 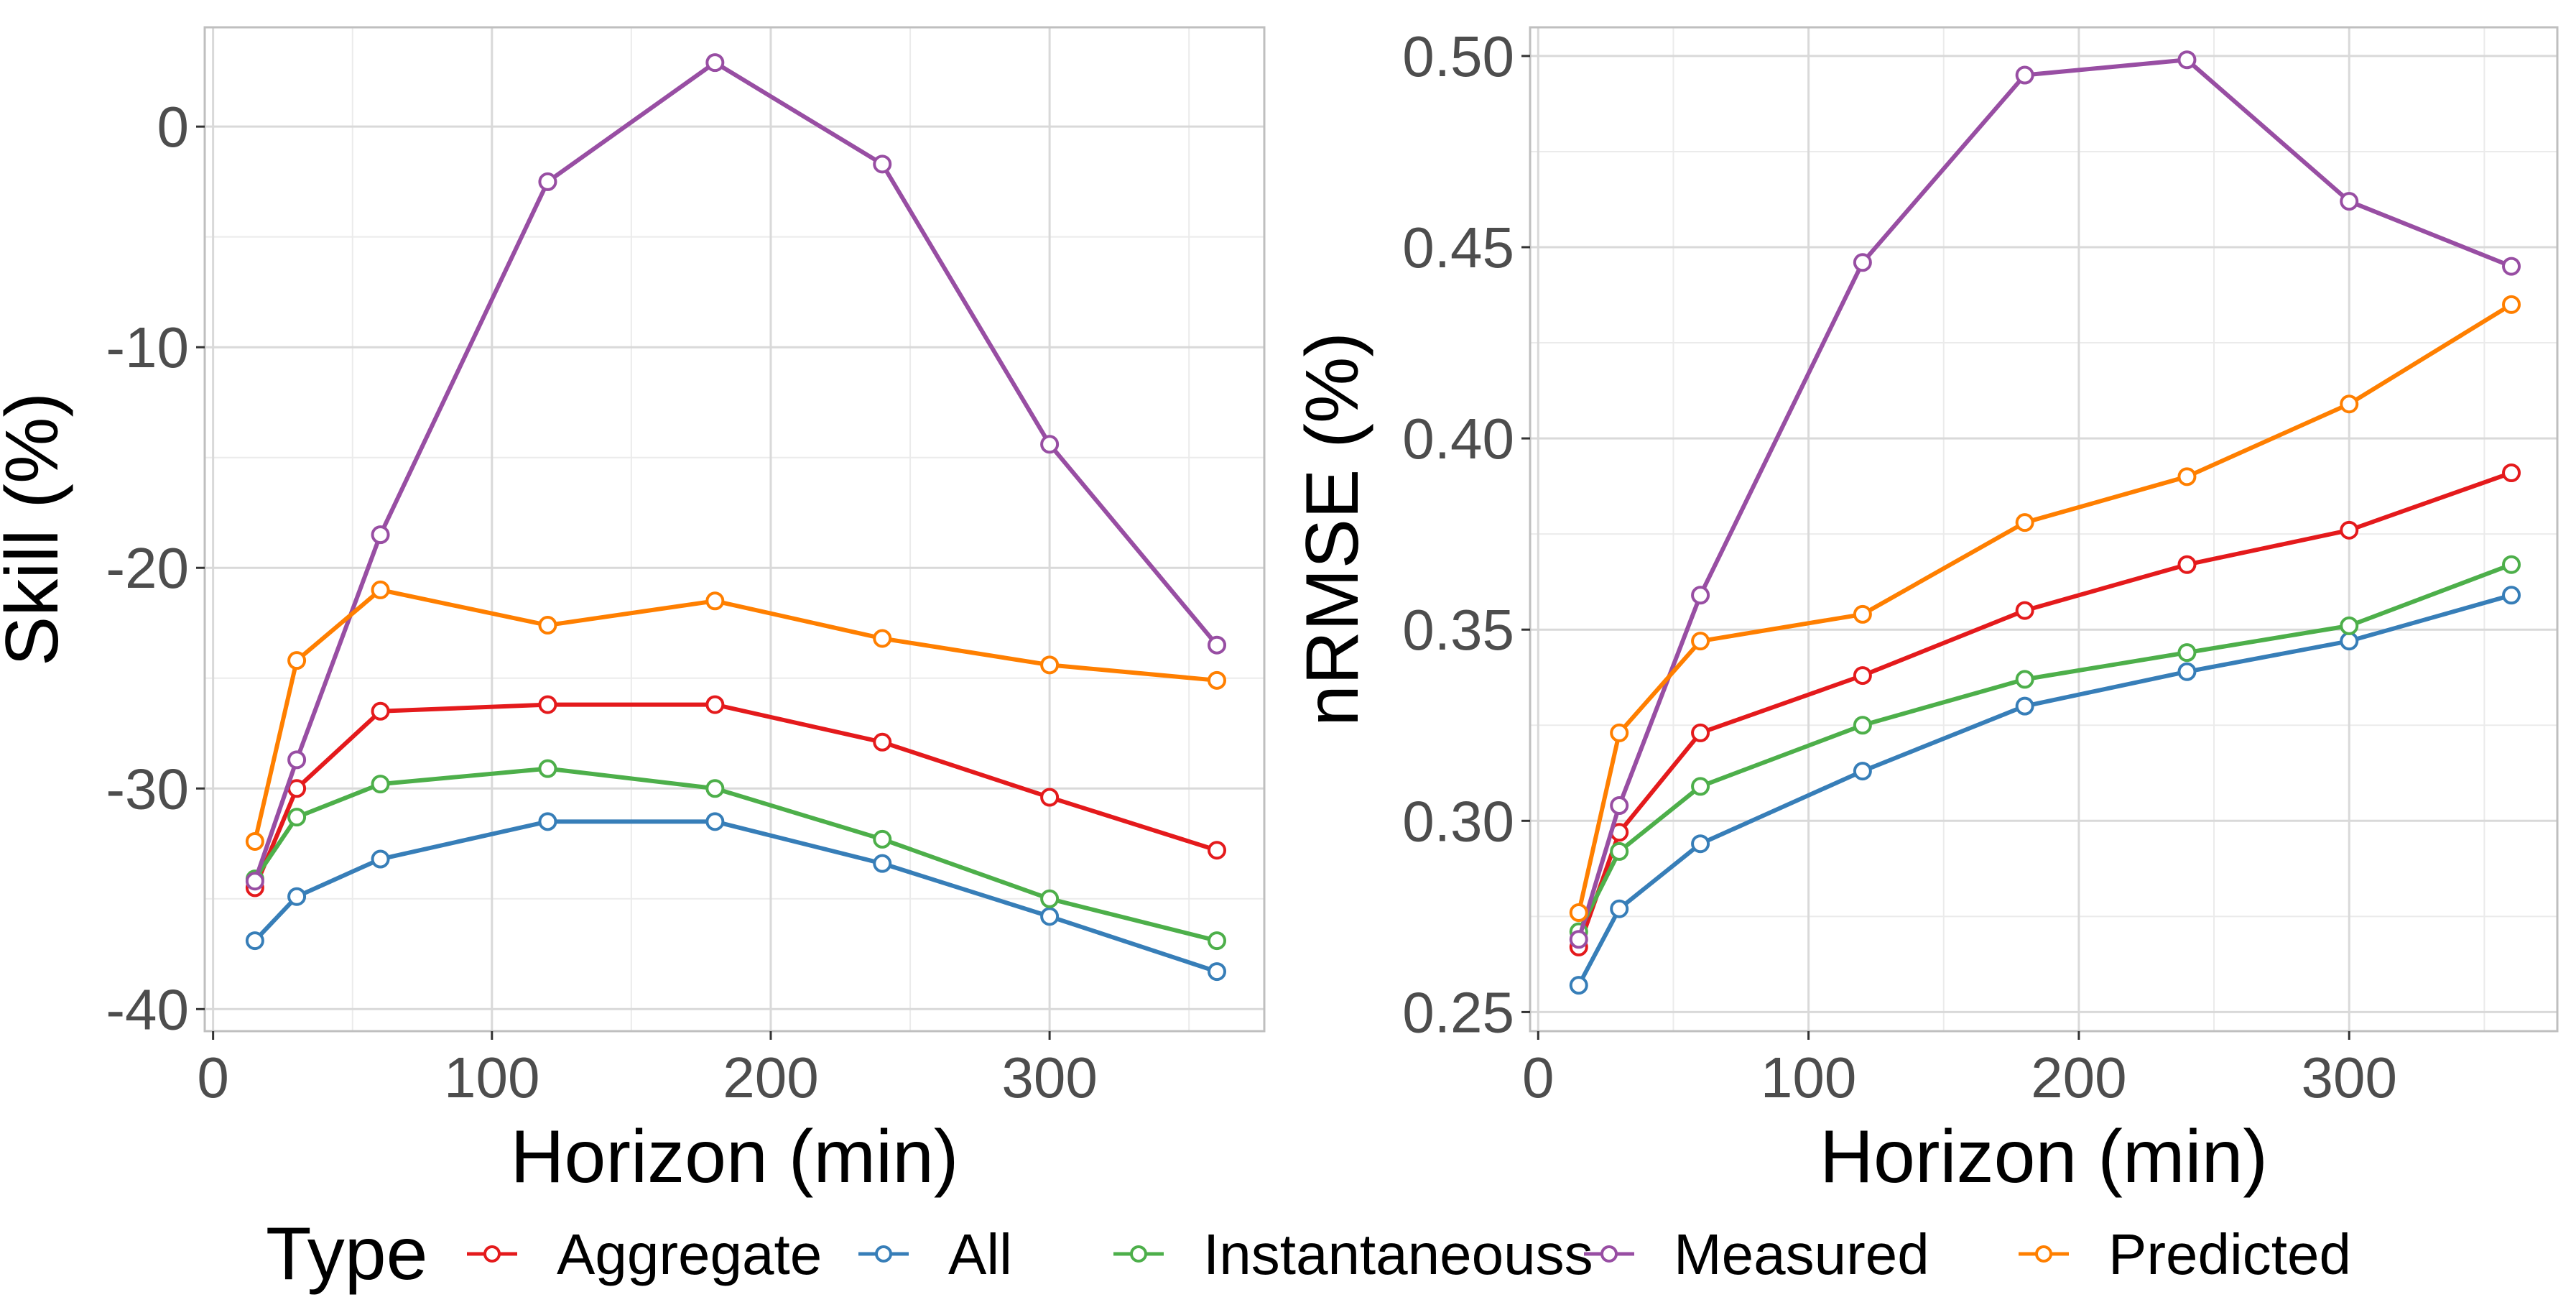 What do you see at coordinates (1458, 56) in the screenshot?
I see `y-tick-label: 0.50` at bounding box center [1458, 56].